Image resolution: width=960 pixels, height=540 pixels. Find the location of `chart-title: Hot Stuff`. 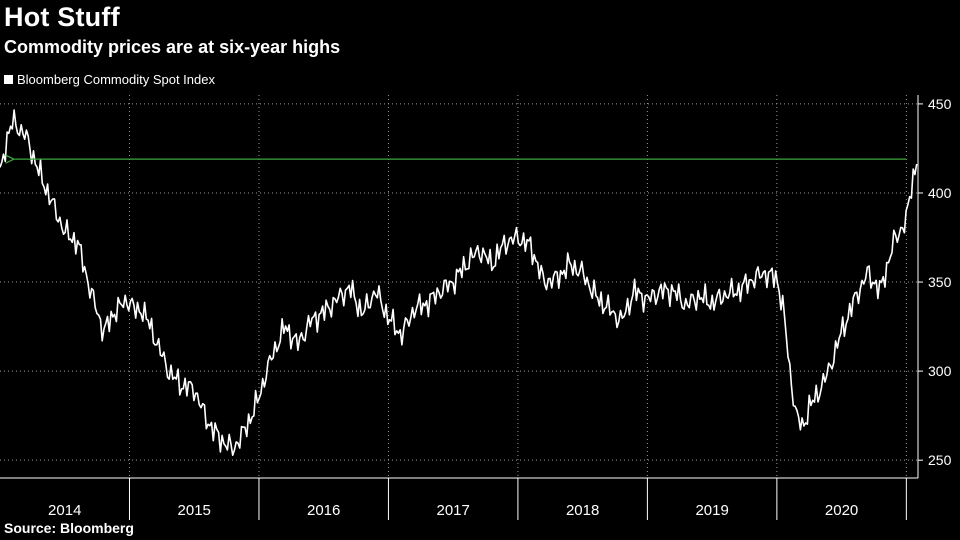

chart-title: Hot Stuff is located at coordinates (62, 17).